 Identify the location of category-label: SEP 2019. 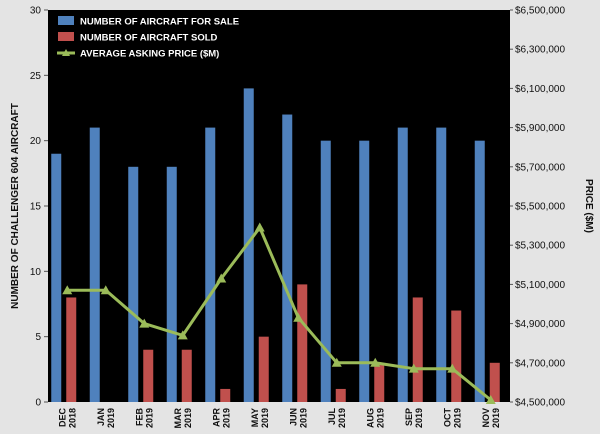
(414, 418).